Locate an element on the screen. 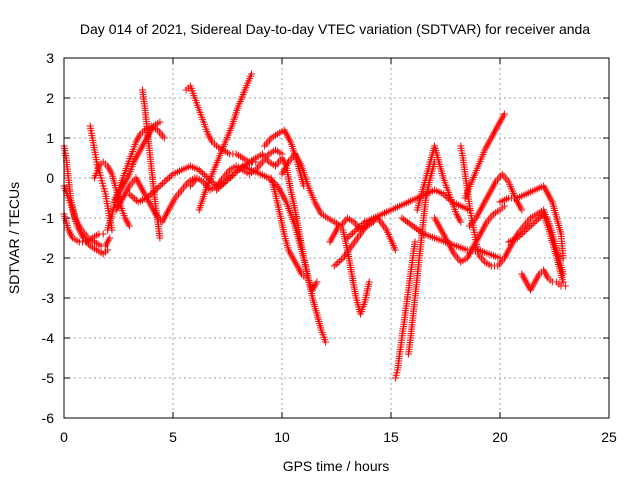 The image size is (640, 480). x-tick-label: 25 is located at coordinates (609, 437).